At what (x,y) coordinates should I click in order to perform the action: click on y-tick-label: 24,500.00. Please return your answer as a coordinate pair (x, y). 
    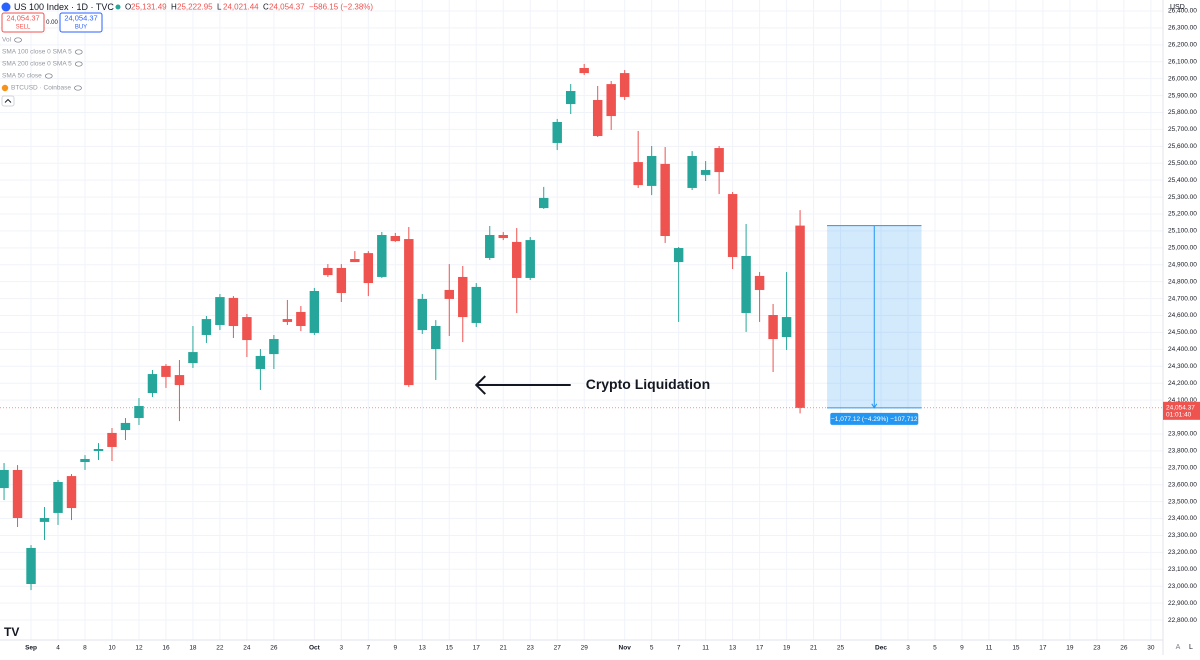
    Looking at the image, I should click on (1182, 332).